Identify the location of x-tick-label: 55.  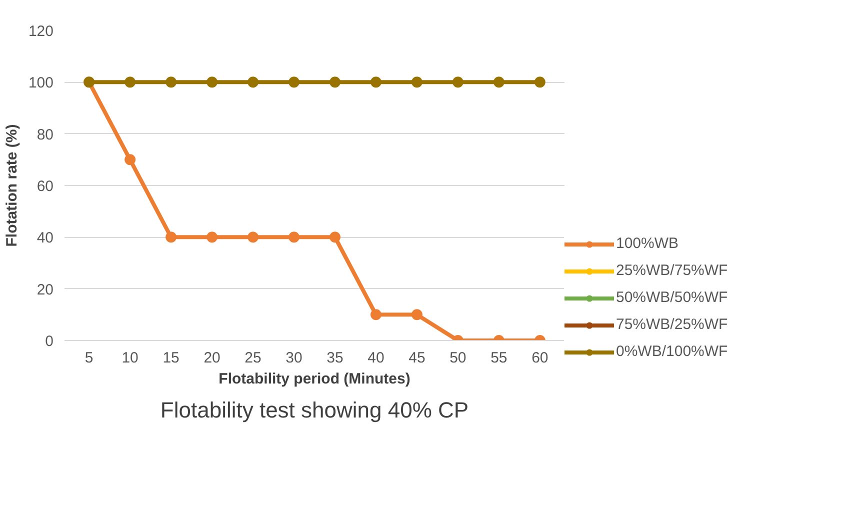
(499, 358).